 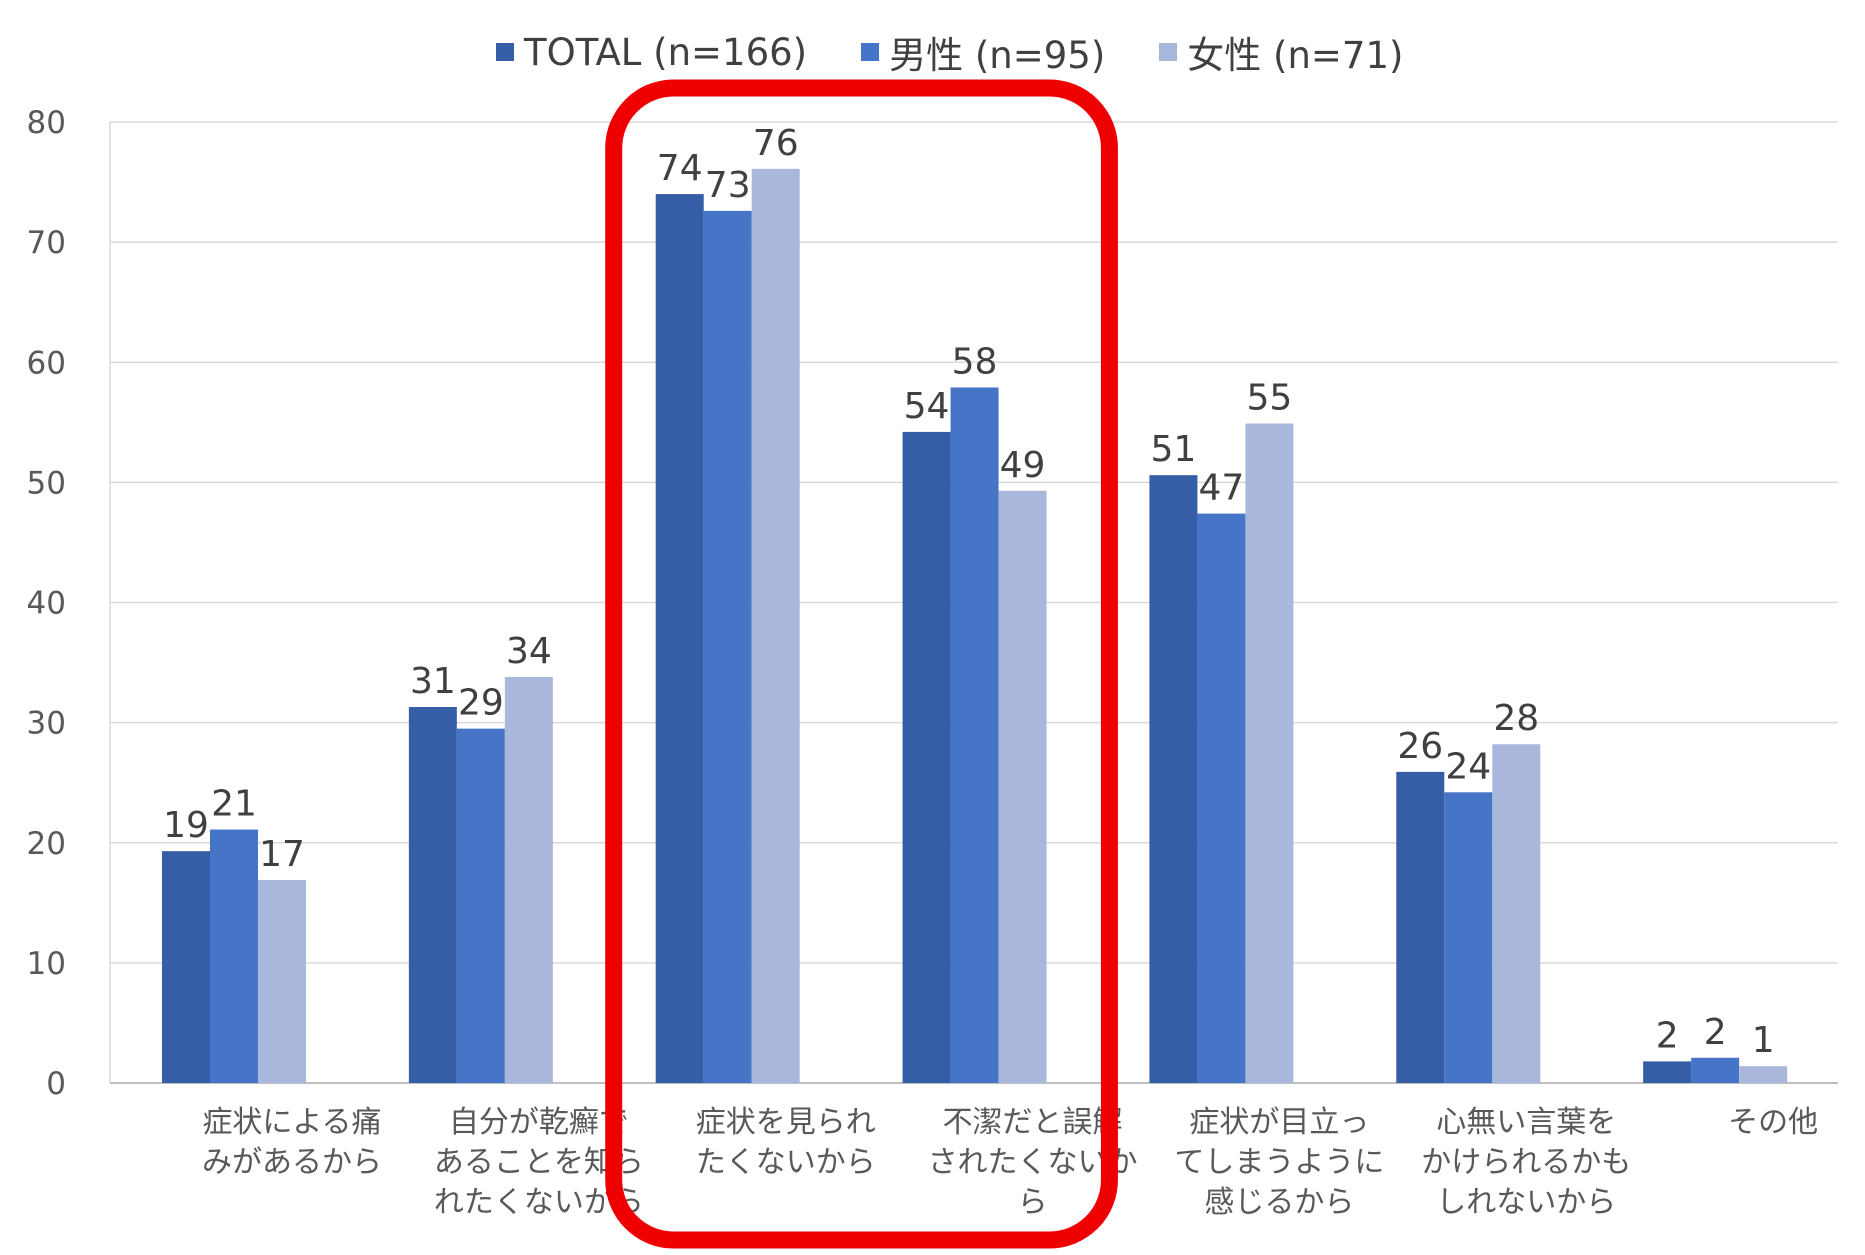 What do you see at coordinates (1773, 1122) in the screenshot?
I see `category-label: その他` at bounding box center [1773, 1122].